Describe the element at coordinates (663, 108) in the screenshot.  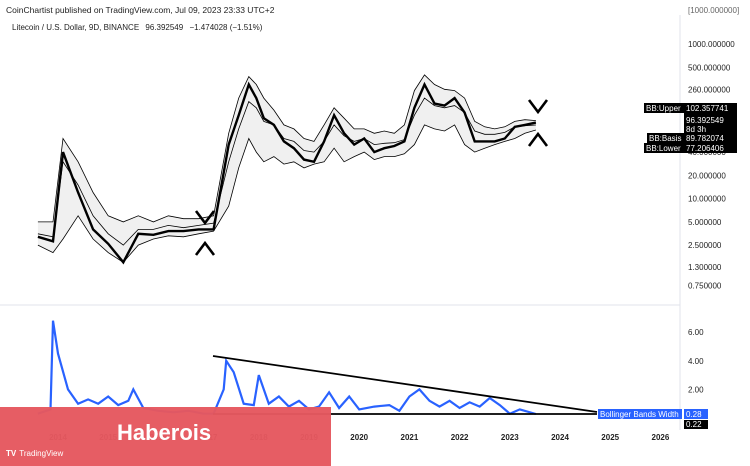
I see `bb-upper-tag-name: BB:Upper` at that location.